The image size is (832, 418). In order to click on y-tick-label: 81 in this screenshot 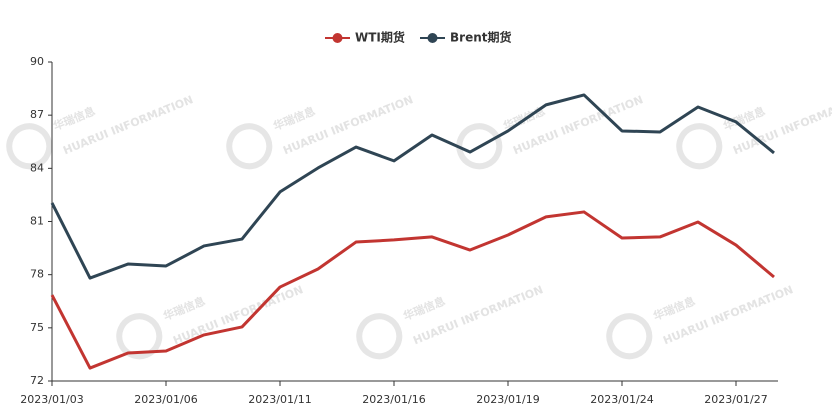, I will do `click(37, 221)`.